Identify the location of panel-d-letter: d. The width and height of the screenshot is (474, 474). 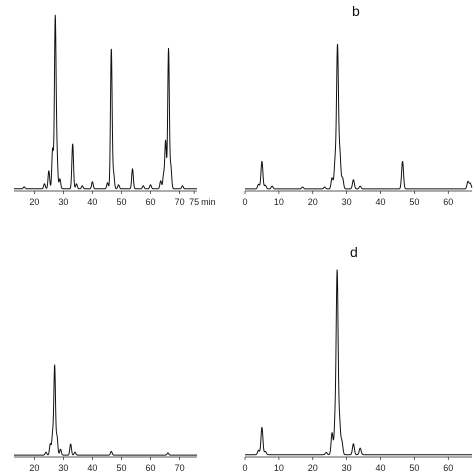
(354, 252).